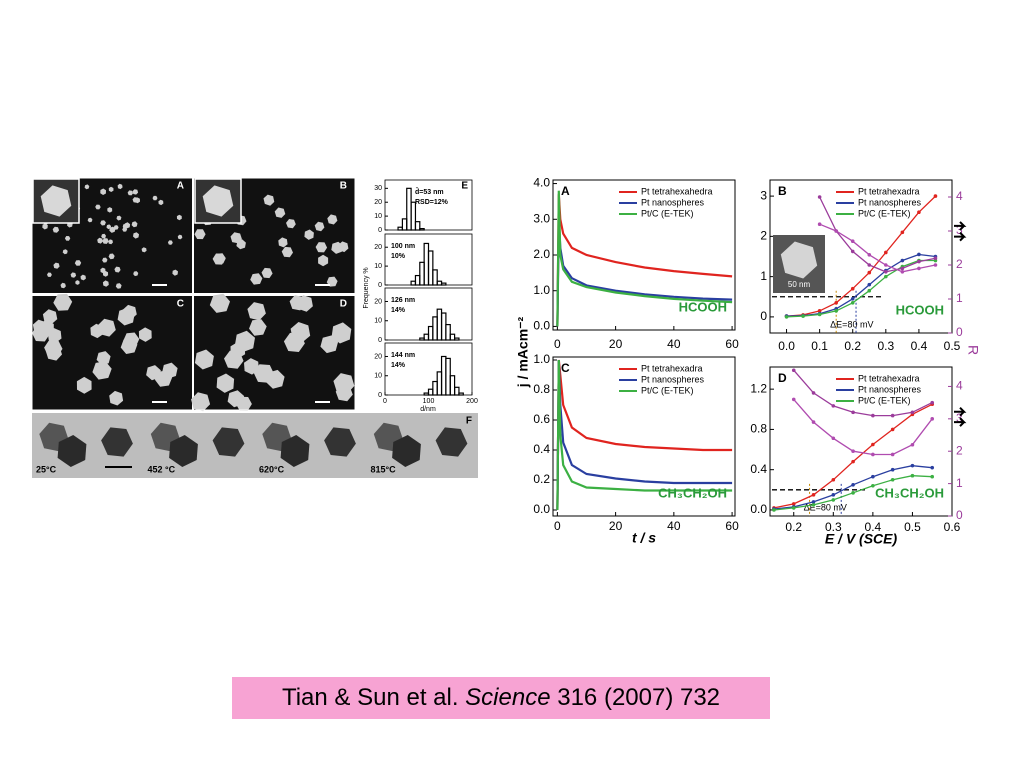 The width and height of the screenshot is (1024, 768). What do you see at coordinates (398, 256) in the screenshot?
I see `hist-note: 10%` at bounding box center [398, 256].